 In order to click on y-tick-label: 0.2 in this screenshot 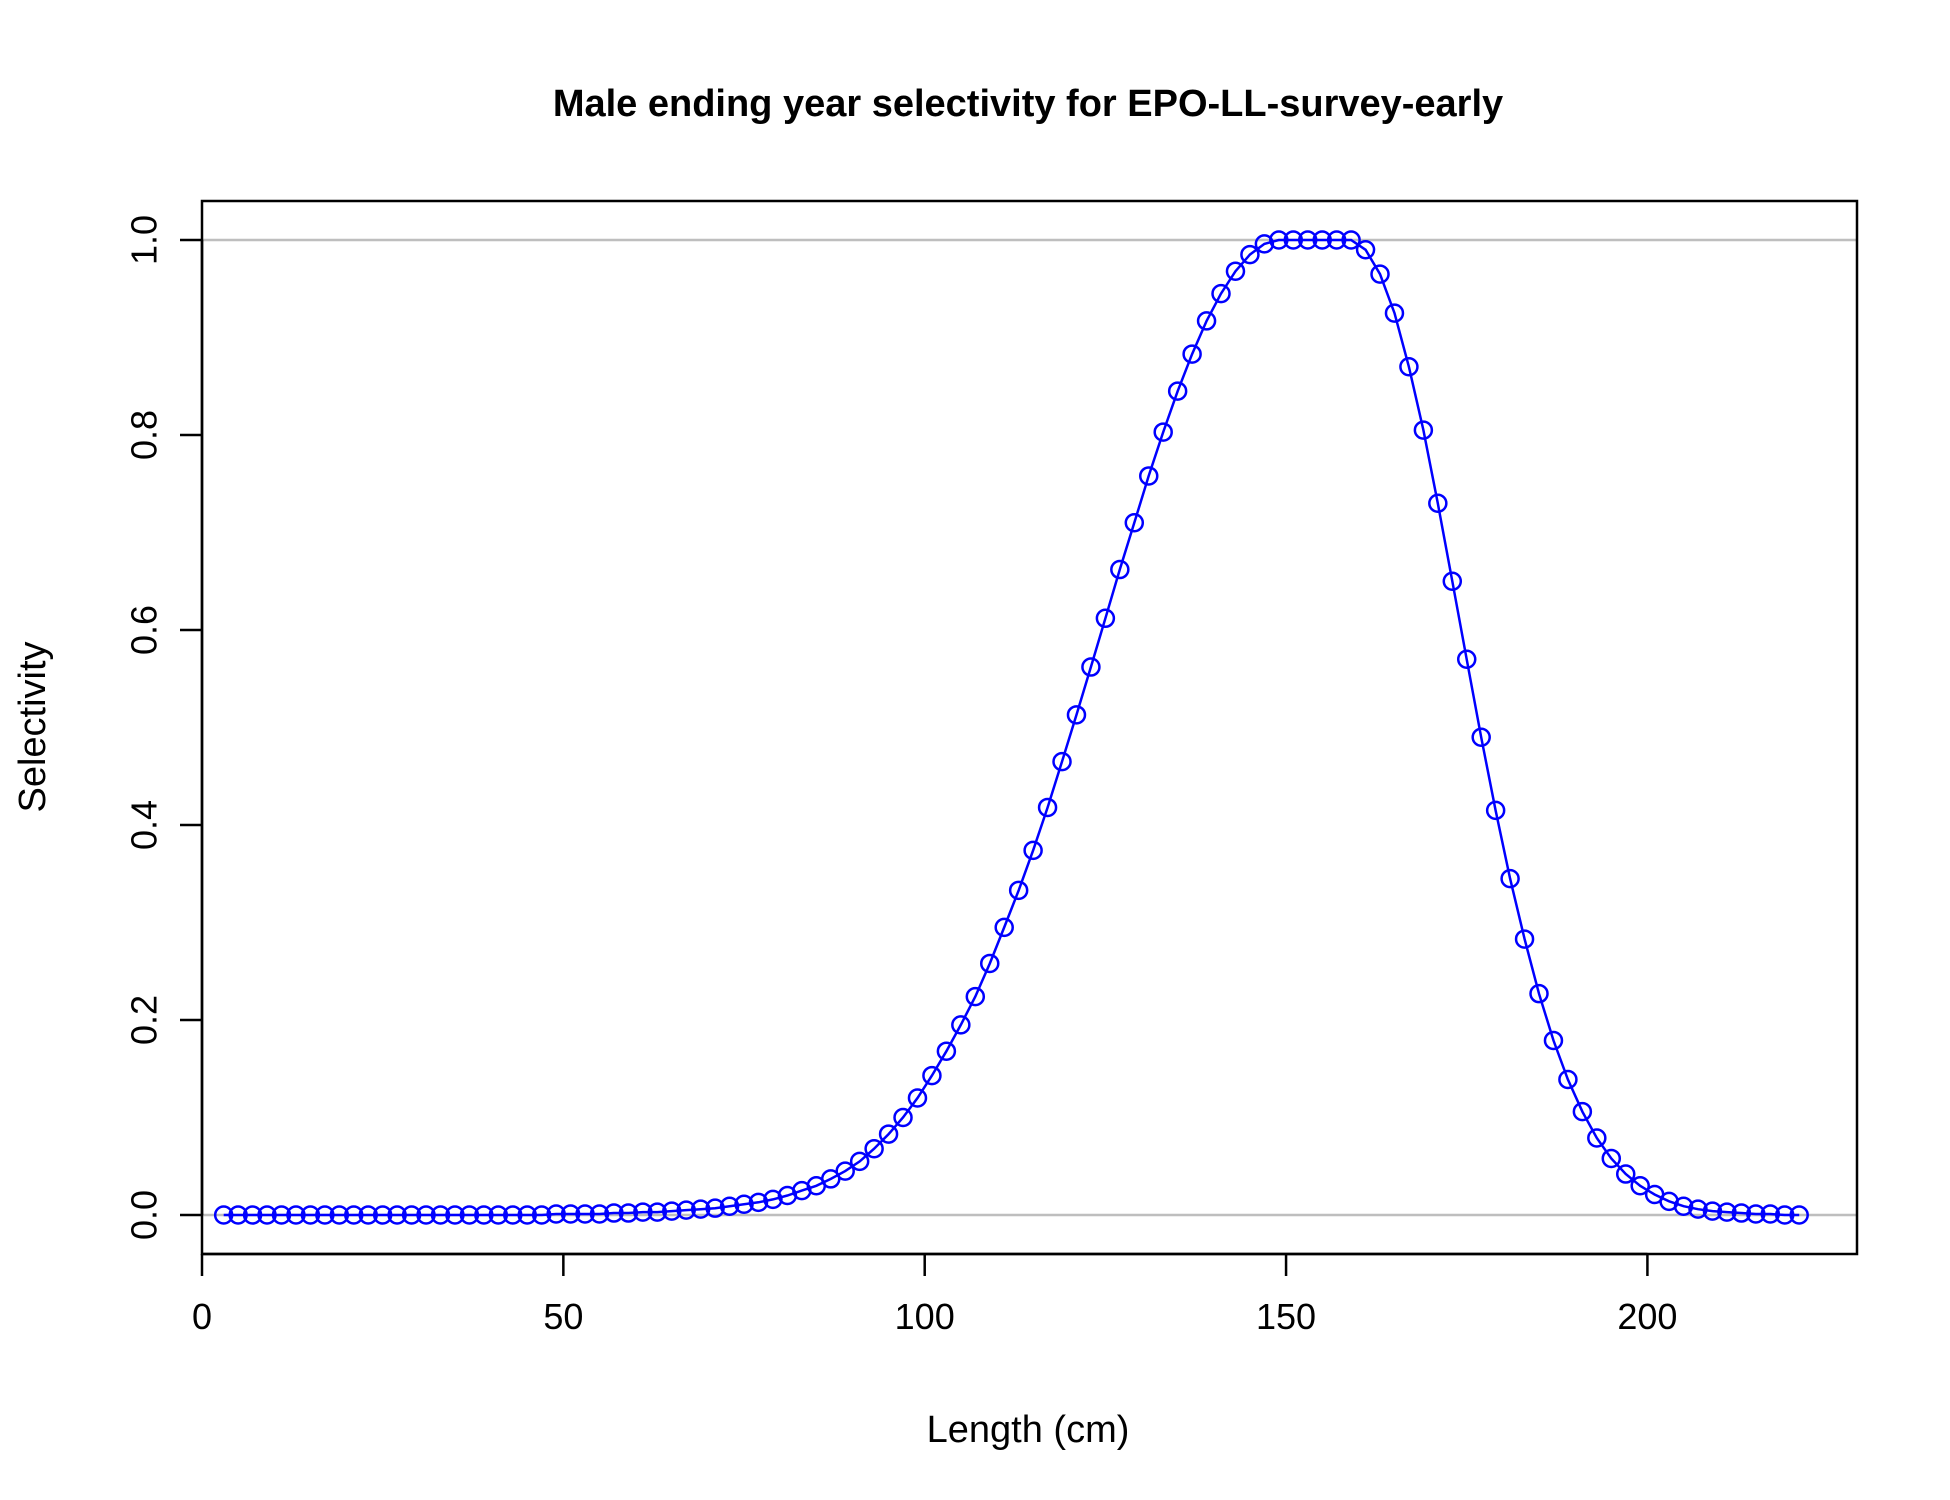, I will do `click(144, 1020)`.